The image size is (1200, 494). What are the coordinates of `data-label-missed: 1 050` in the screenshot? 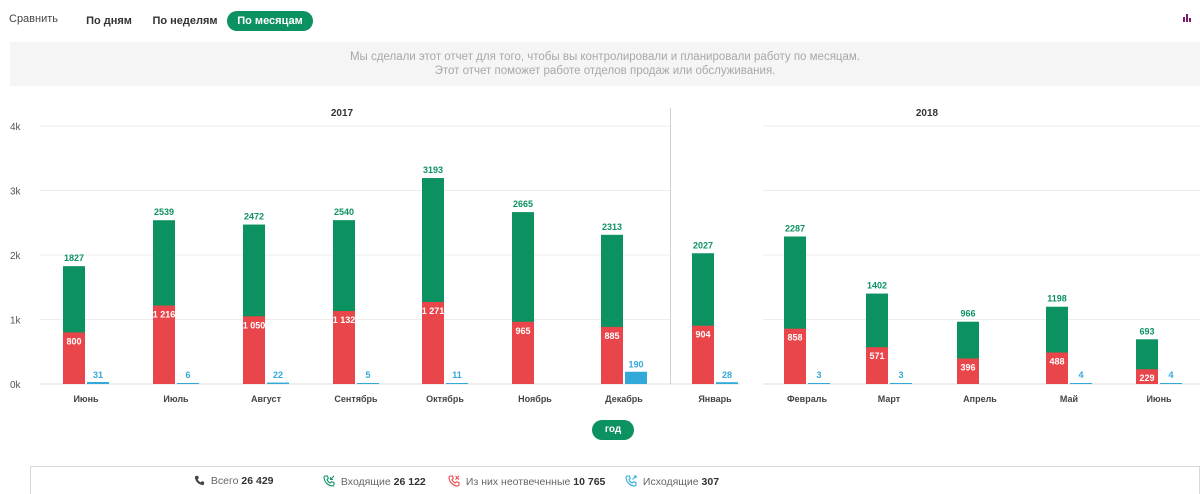 It's located at (254, 325).